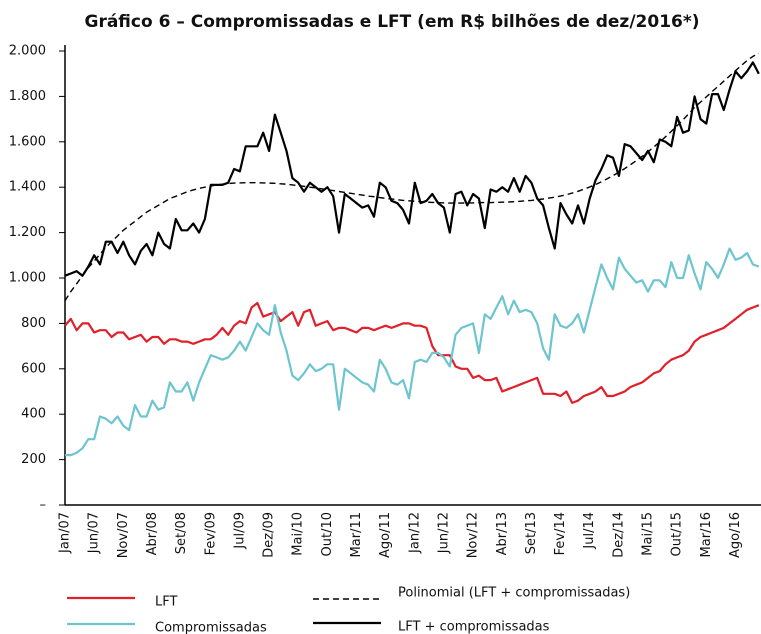 This screenshot has width=761, height=634. What do you see at coordinates (385, 535) in the screenshot?
I see `x-tick-label: Ago/11` at bounding box center [385, 535].